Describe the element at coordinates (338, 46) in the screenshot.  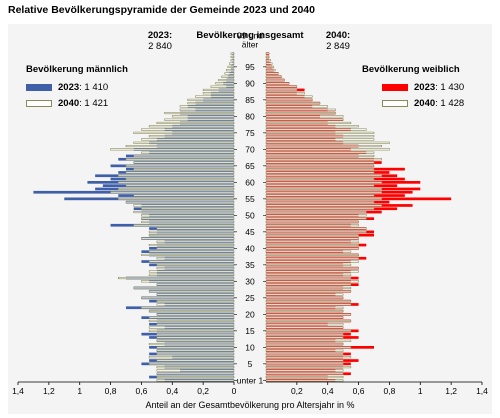
I see `total-2040-value: 2 849` at that location.